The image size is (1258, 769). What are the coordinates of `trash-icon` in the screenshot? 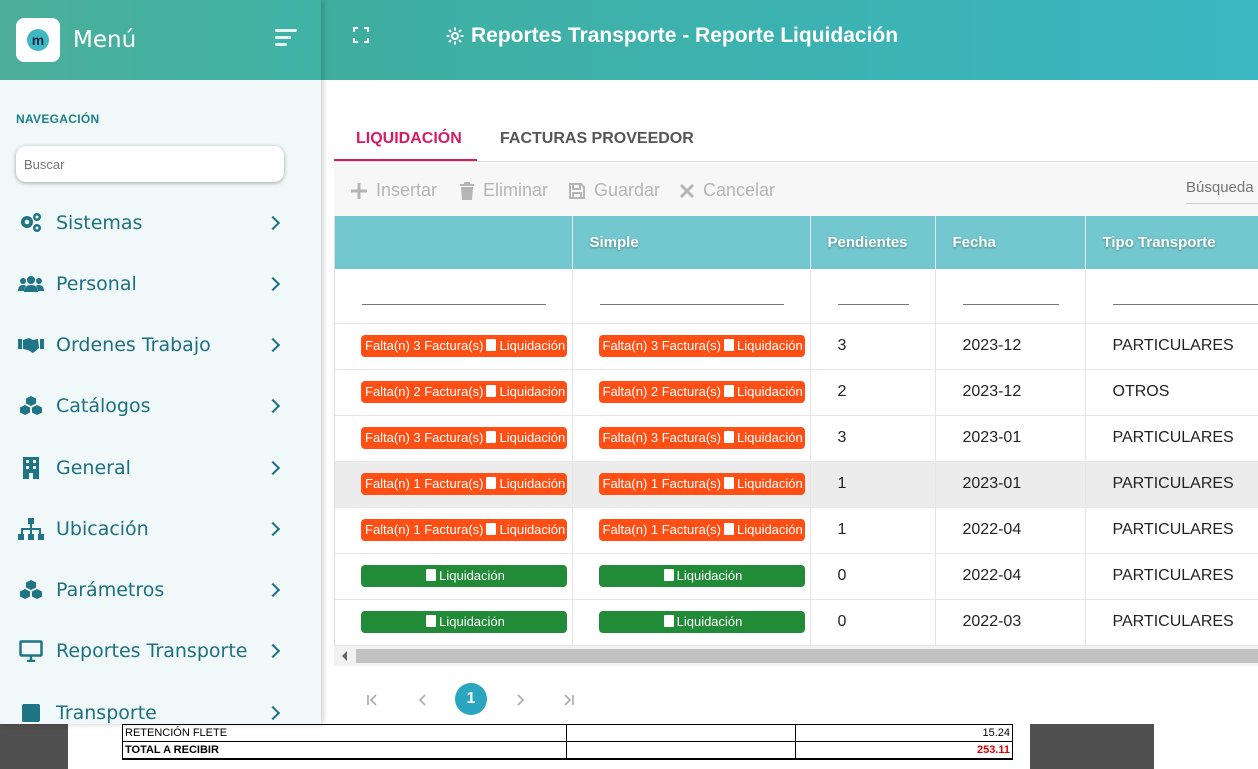 It's located at (467, 190).